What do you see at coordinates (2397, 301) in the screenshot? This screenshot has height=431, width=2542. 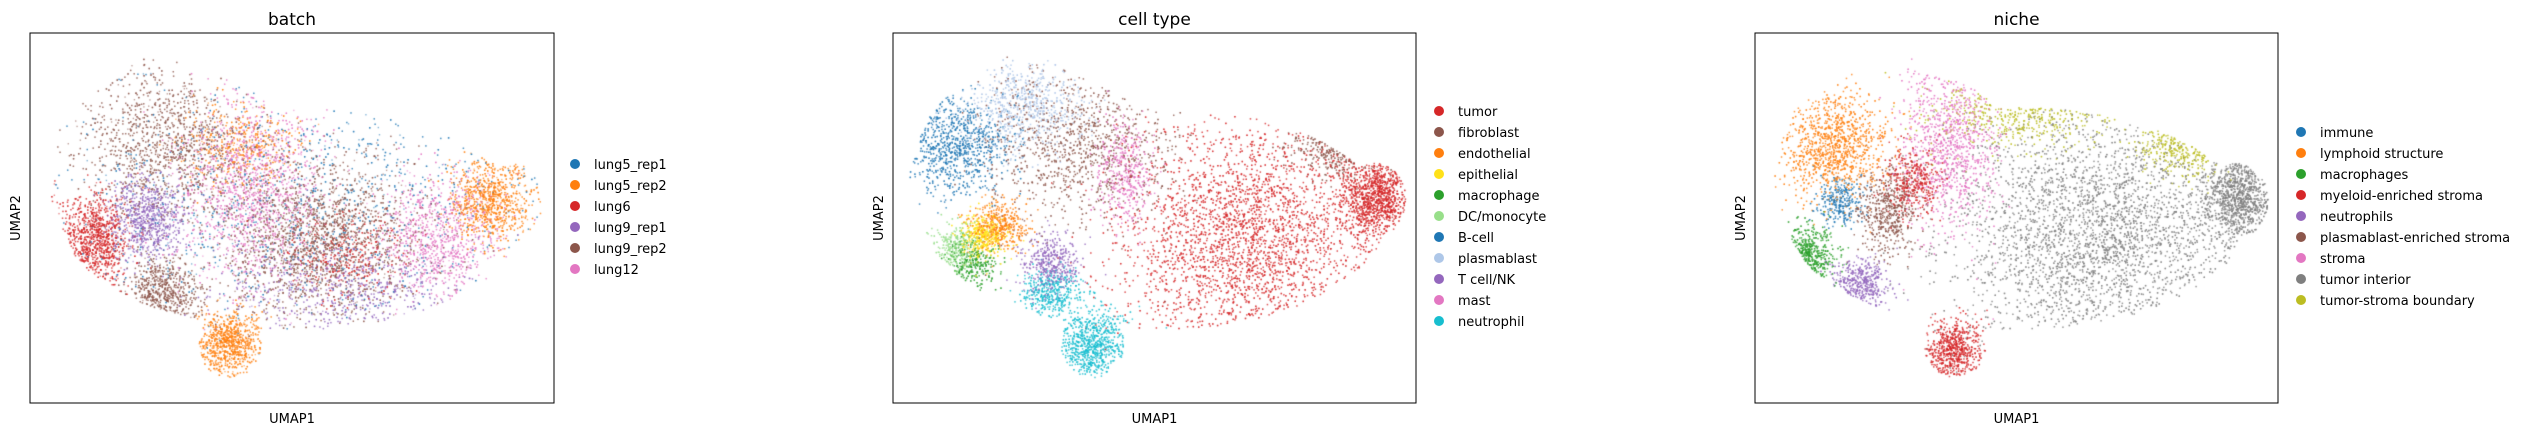 I see `legend-label: tumor-stroma boundary` at bounding box center [2397, 301].